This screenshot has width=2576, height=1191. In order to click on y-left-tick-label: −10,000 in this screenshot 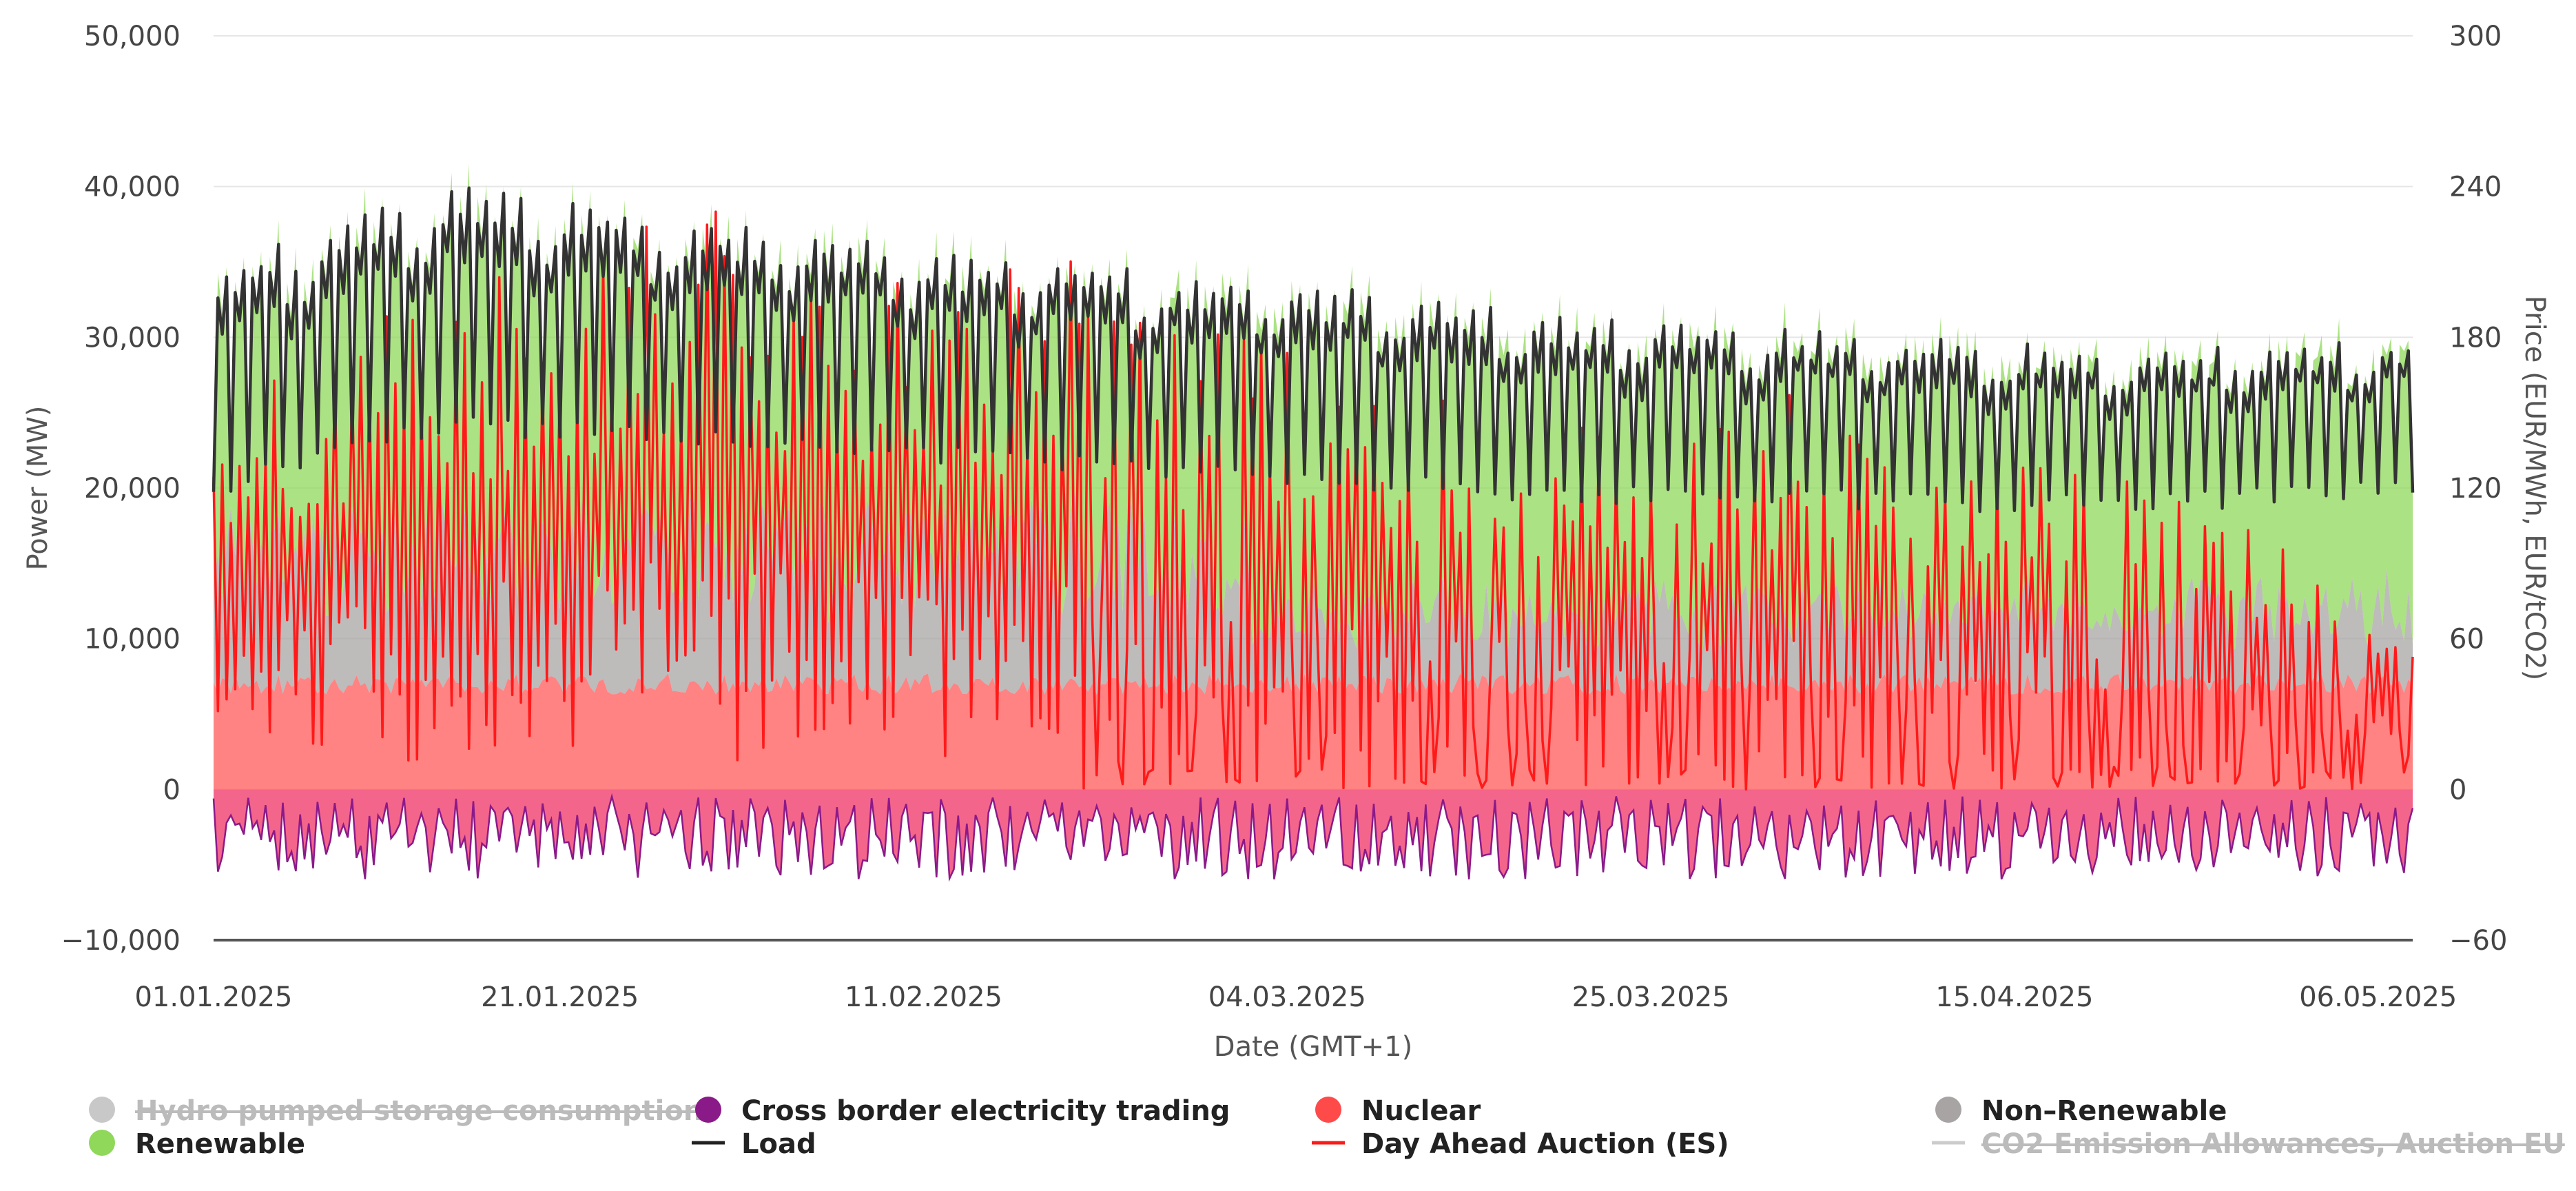, I will do `click(121, 941)`.